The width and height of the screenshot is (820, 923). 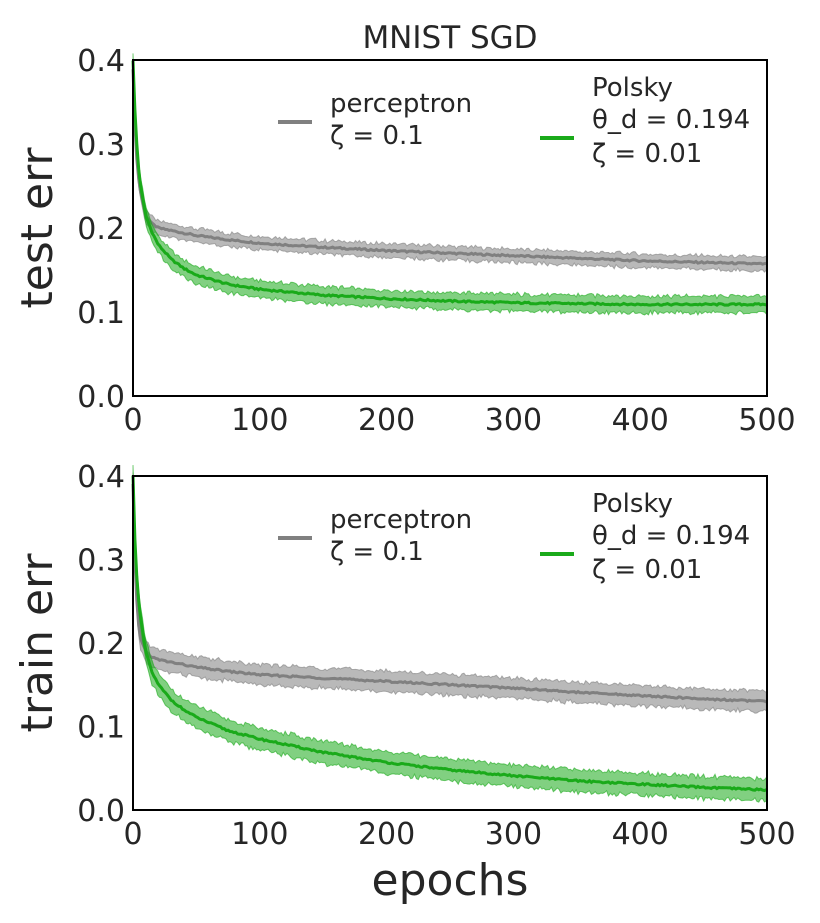 What do you see at coordinates (37, 643) in the screenshot?
I see `y-axis-label: train err` at bounding box center [37, 643].